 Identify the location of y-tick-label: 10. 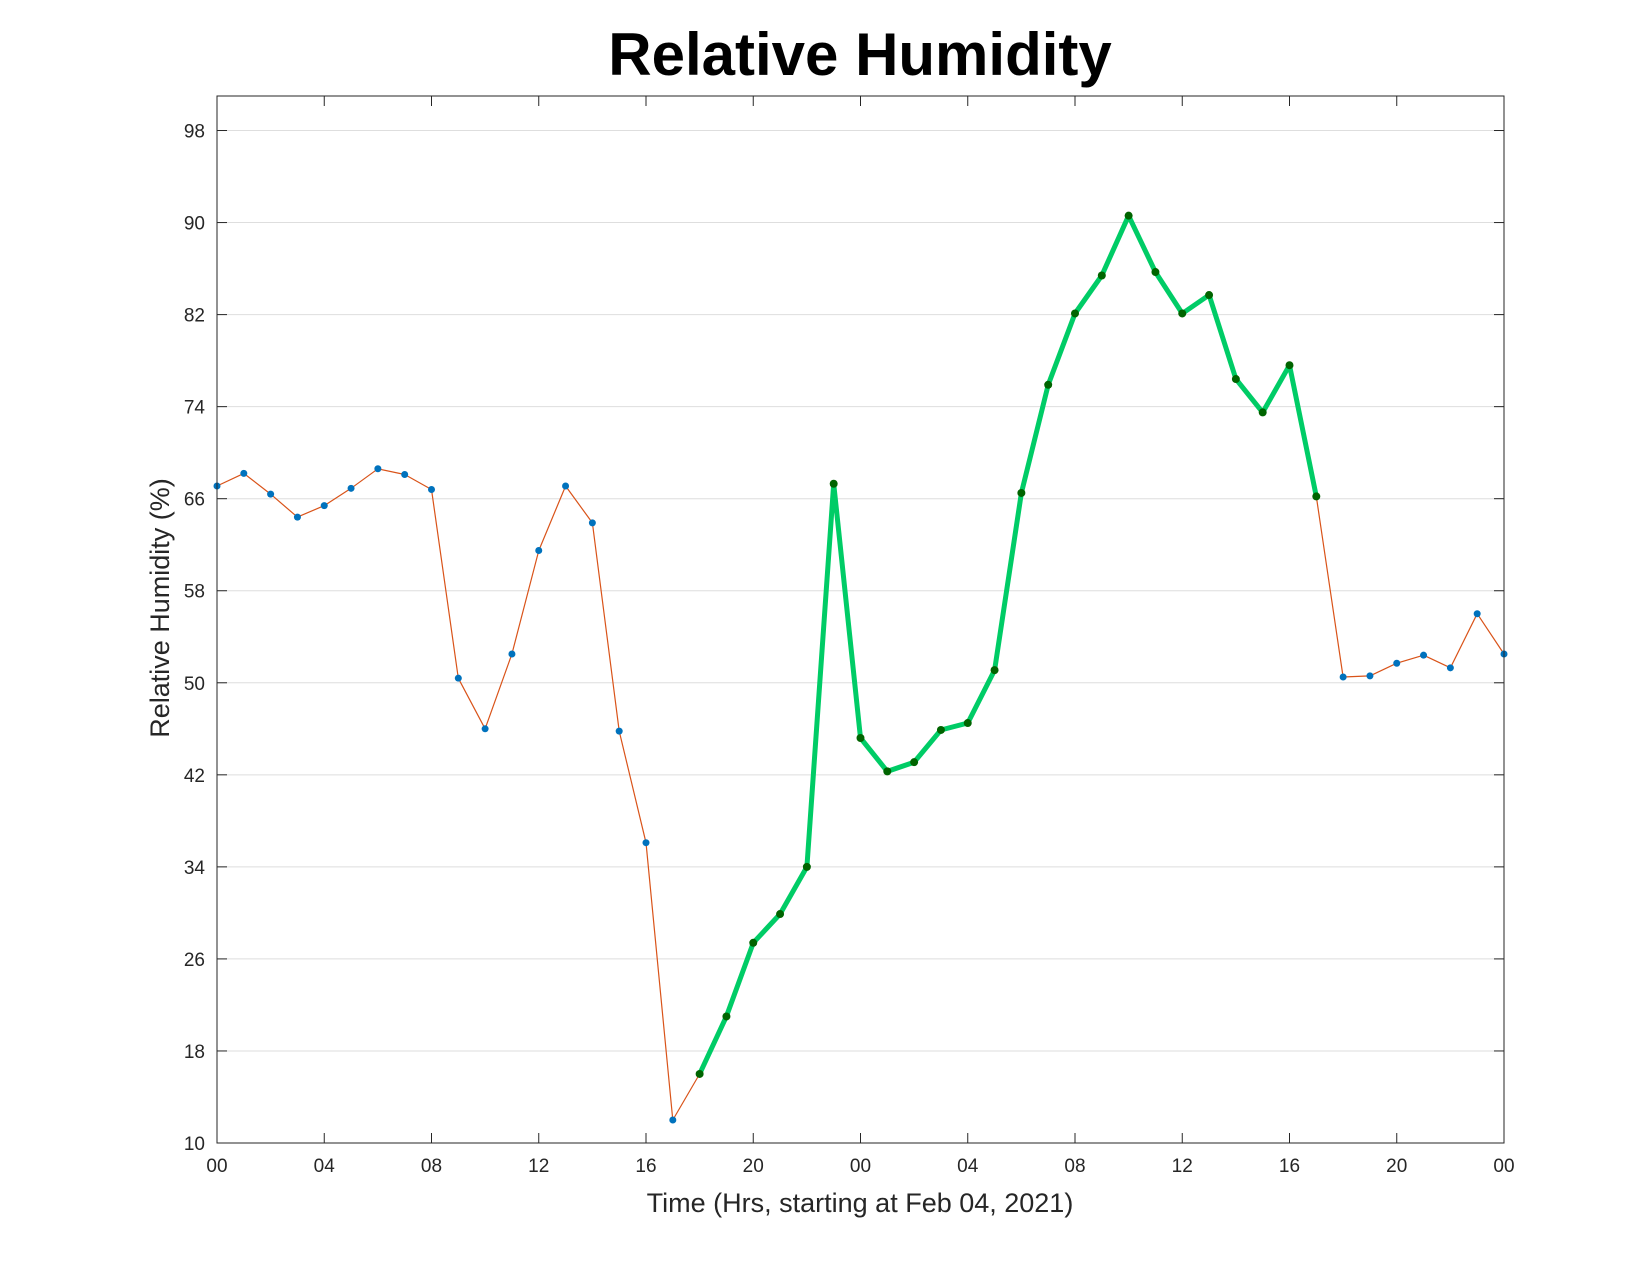
(194, 1144).